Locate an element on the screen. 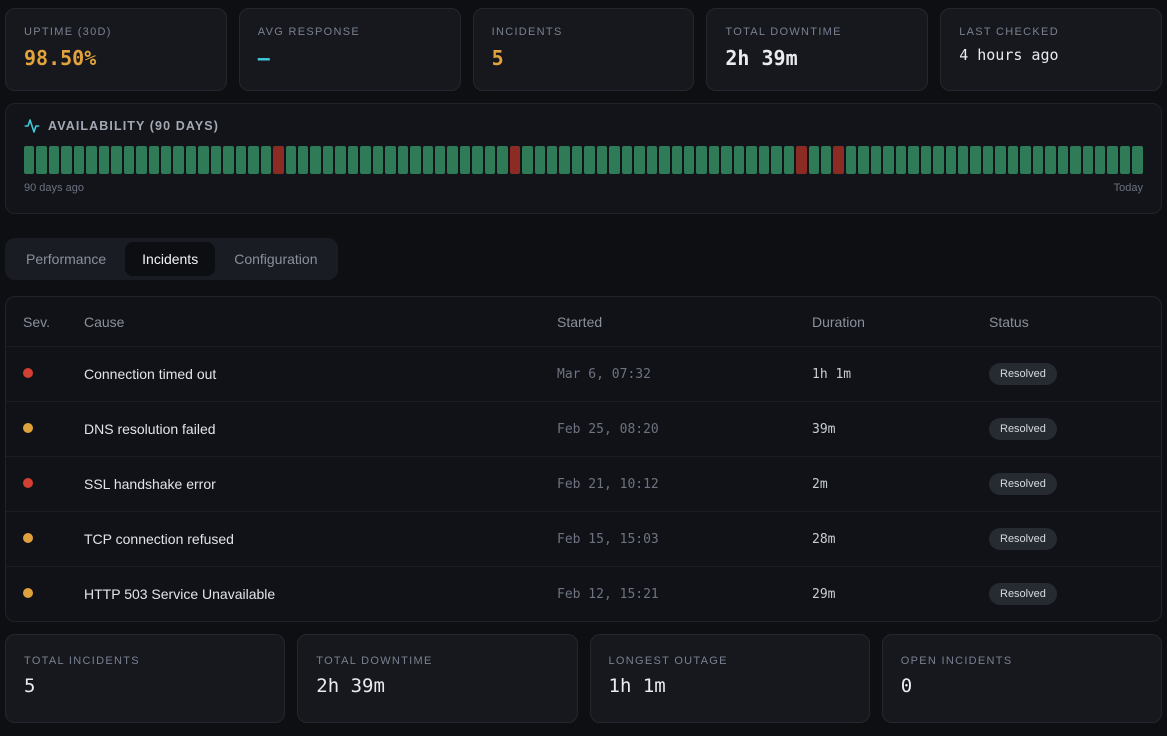 This screenshot has width=1167, height=736. incident-duration: 1h 1m is located at coordinates (832, 374).